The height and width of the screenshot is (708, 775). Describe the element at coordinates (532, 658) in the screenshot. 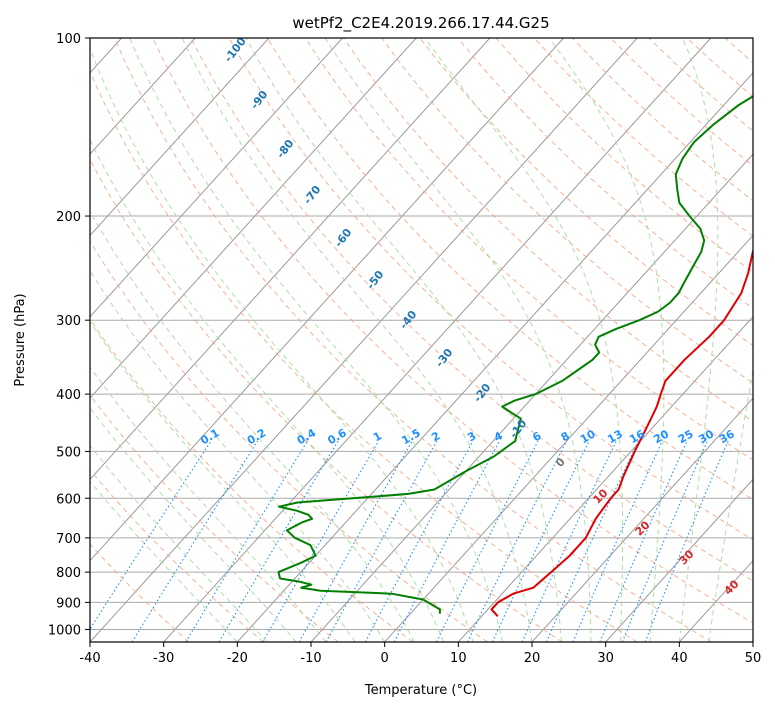

I see `x-tick-label: 20` at that location.